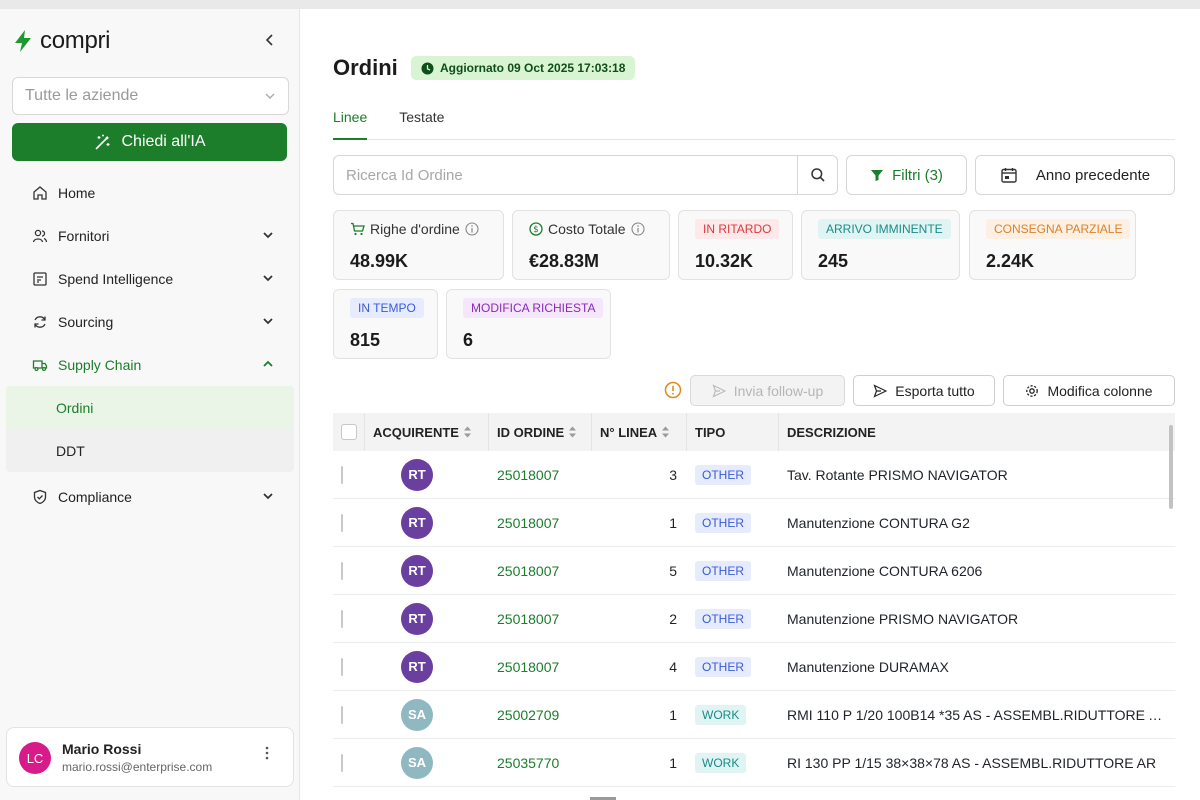 This screenshot has height=800, width=1200. What do you see at coordinates (385, 324) in the screenshot?
I see `kpi-card-in-tempo: IN TEMPO 815` at bounding box center [385, 324].